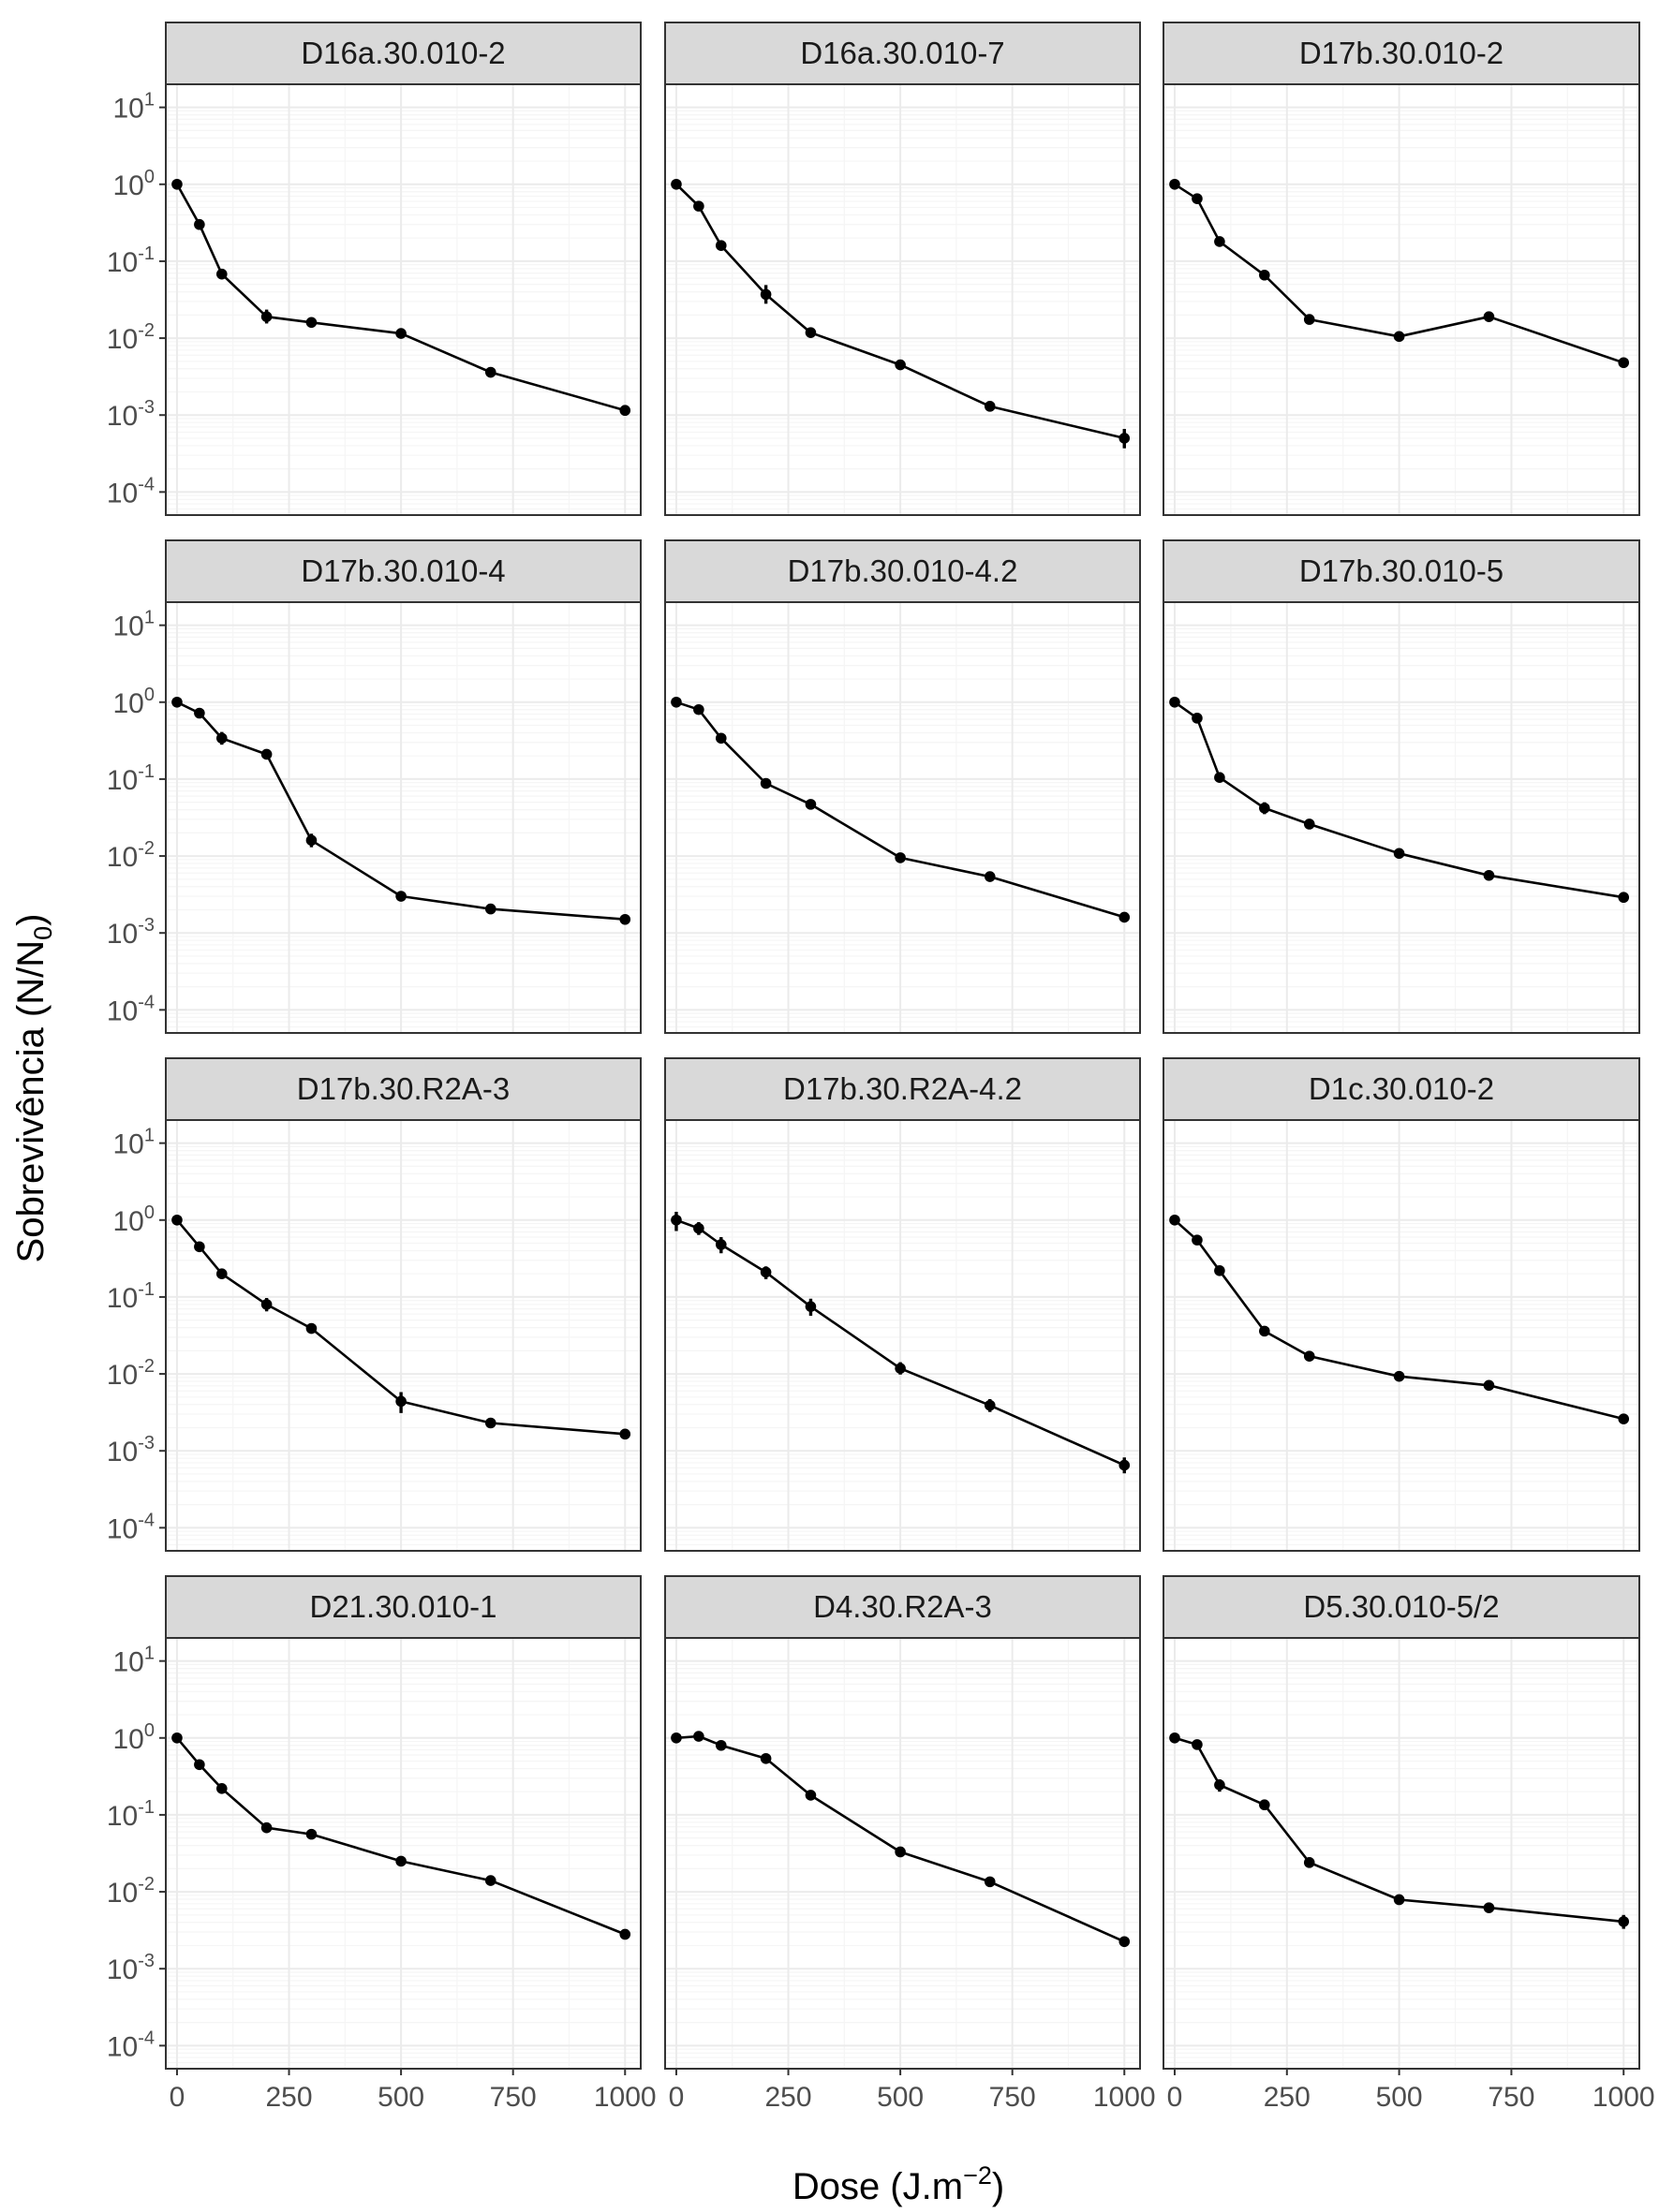 This screenshot has width=1659, height=2212. Describe the element at coordinates (514, 2097) in the screenshot. I see `x-tick-label: 750` at that location.